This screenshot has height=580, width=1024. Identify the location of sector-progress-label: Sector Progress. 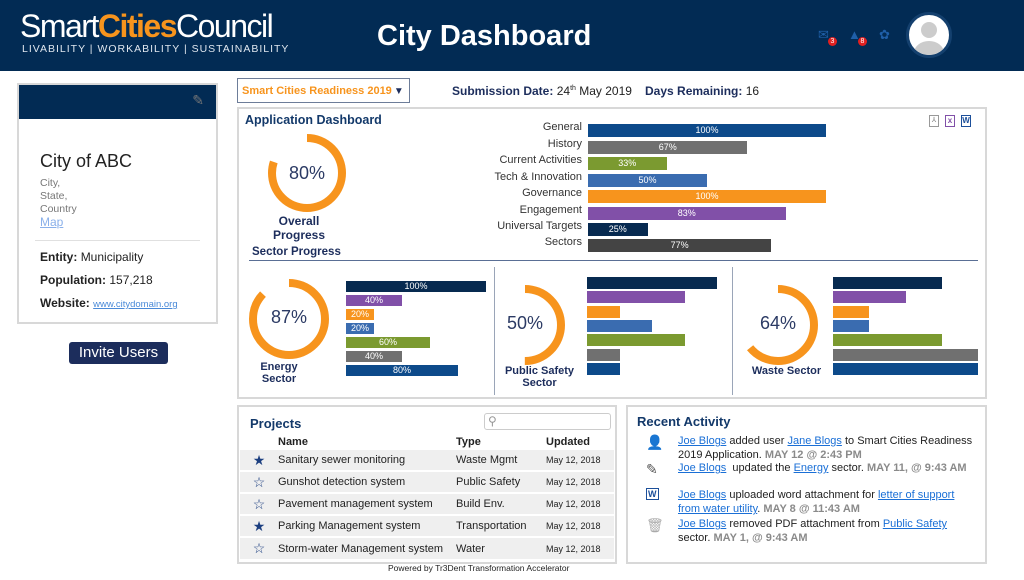
(296, 252).